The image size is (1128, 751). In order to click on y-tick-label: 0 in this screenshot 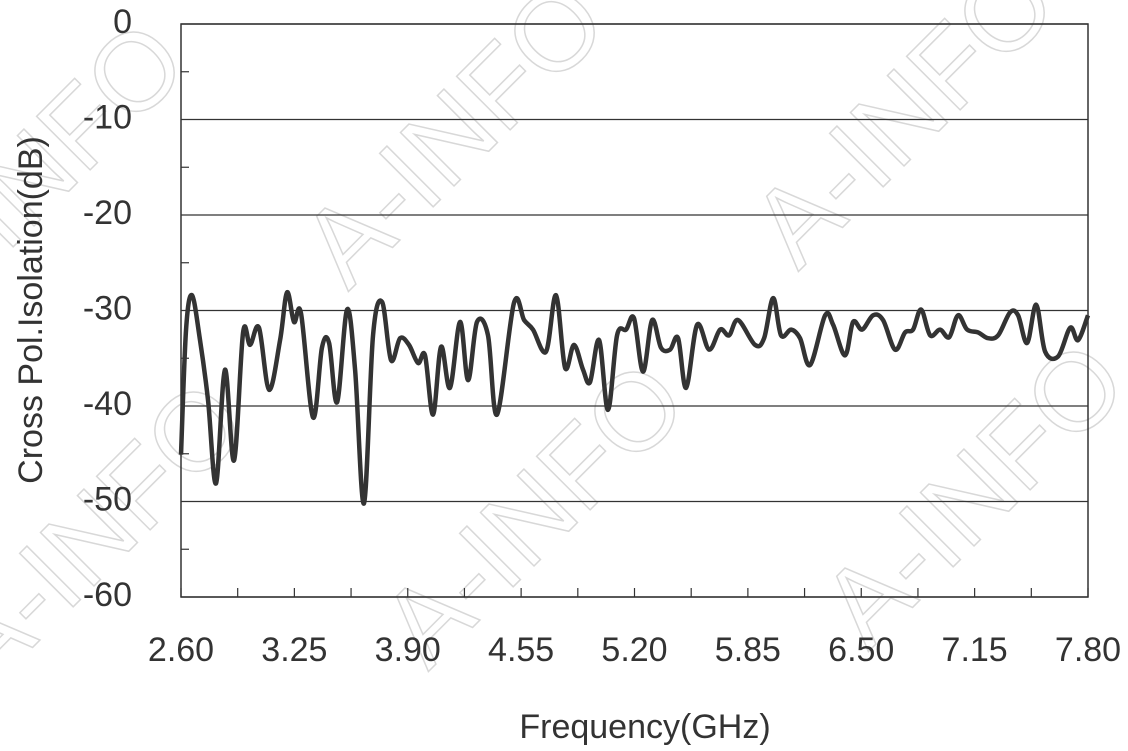, I will do `click(122, 22)`.